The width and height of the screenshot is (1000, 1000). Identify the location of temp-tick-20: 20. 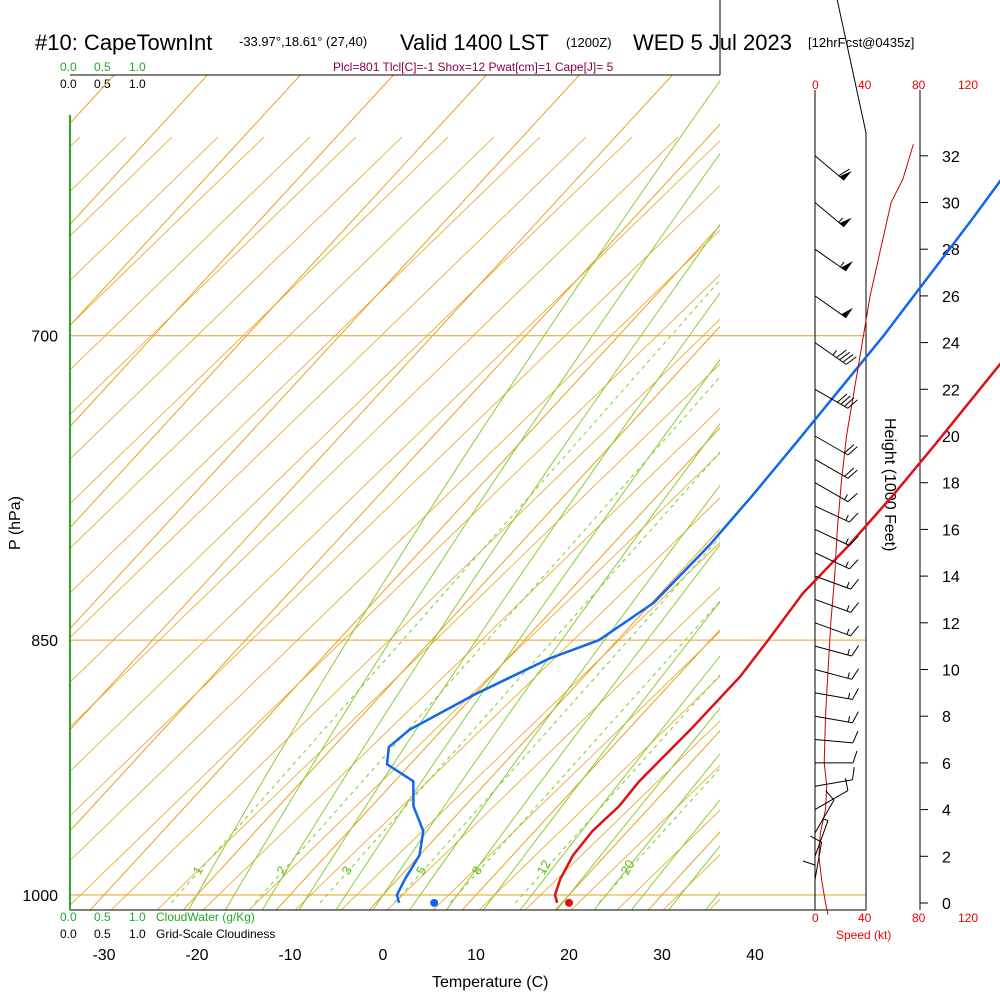
(569, 955).